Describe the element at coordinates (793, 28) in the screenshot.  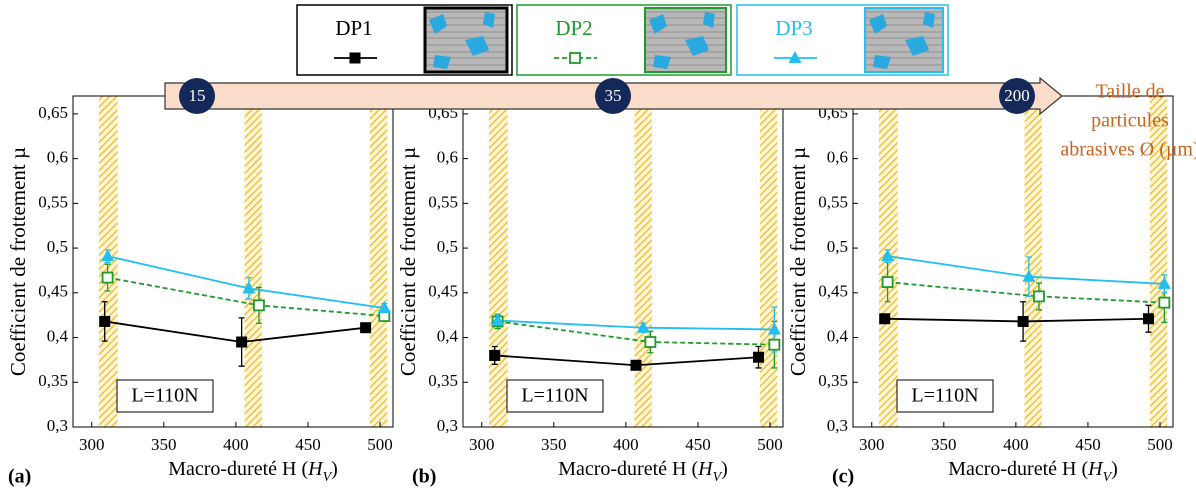
I see `legend-label: DP3` at that location.